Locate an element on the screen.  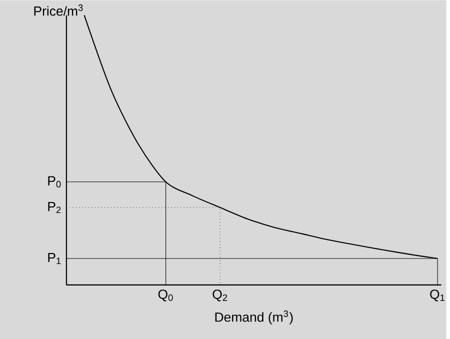
ref-line-label: P$_{1}$ is located at coordinates (54, 258).